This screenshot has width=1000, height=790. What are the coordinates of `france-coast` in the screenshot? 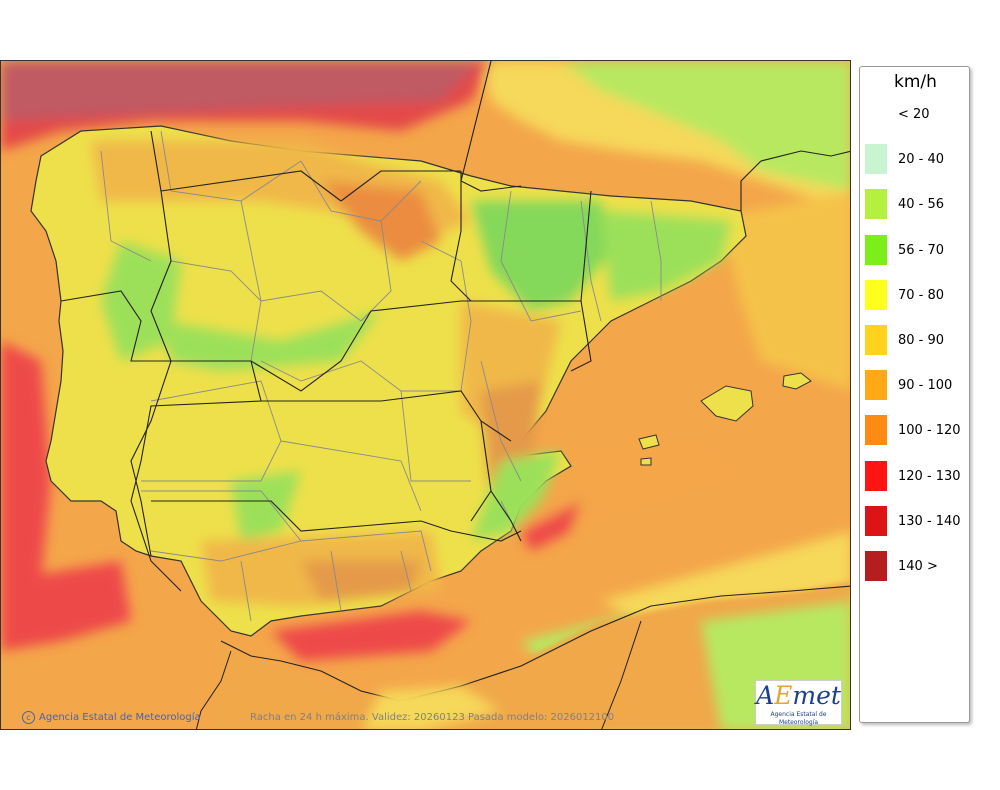 It's located at (655, 136).